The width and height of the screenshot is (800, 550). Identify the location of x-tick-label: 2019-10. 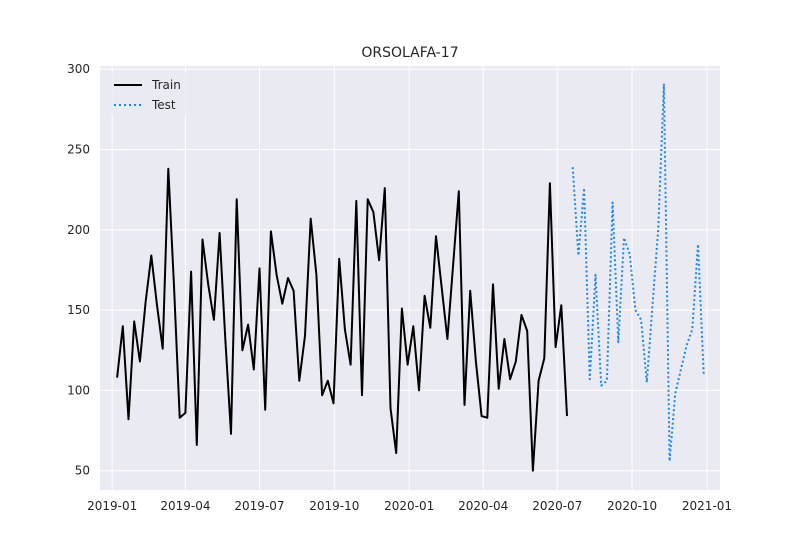
(334, 506).